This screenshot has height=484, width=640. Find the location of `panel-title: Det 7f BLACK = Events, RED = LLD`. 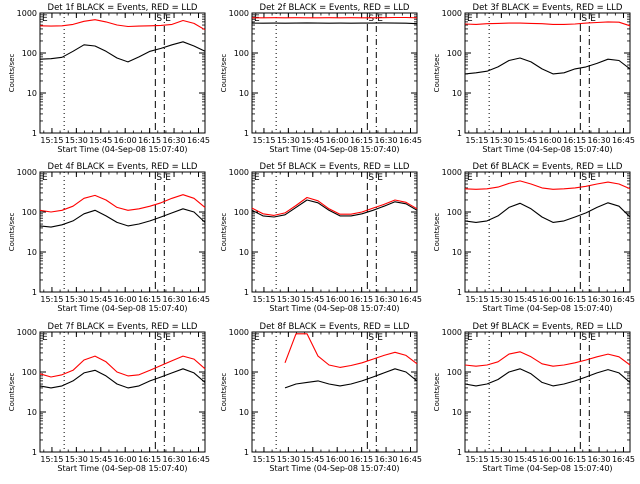

panel-title: Det 7f BLACK = Events, RED = LLD is located at coordinates (123, 327).